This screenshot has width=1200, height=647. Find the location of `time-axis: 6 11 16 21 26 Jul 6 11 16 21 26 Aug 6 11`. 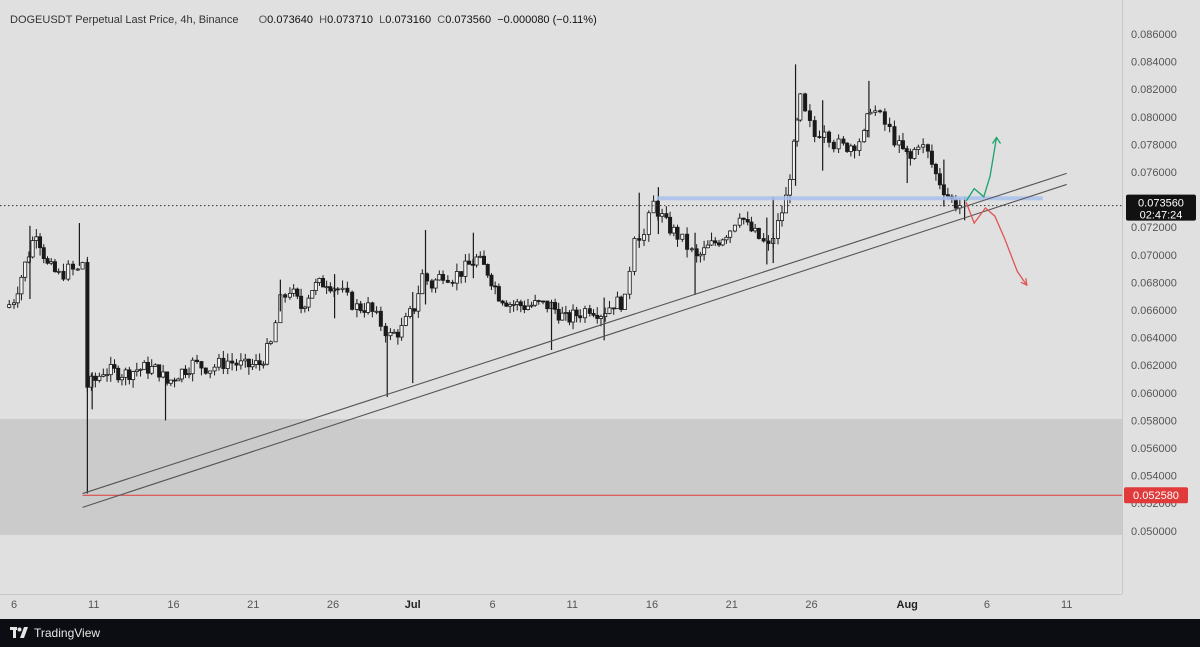

time-axis: 6 11 16 21 26 Jul 6 11 16 21 26 Aug 6 11 is located at coordinates (600, 606).